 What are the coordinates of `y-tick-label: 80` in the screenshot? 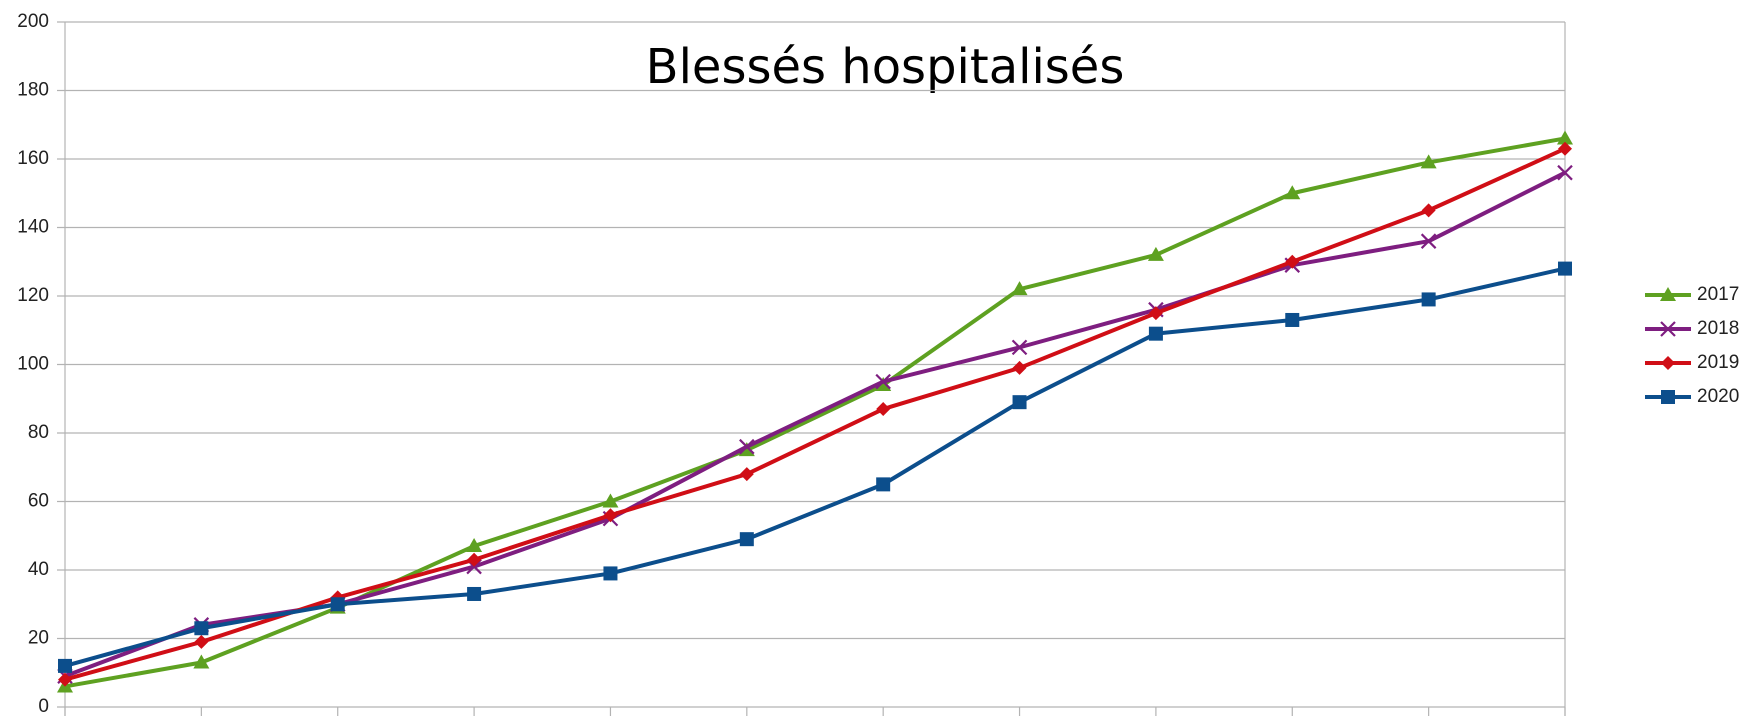 It's located at (38, 432).